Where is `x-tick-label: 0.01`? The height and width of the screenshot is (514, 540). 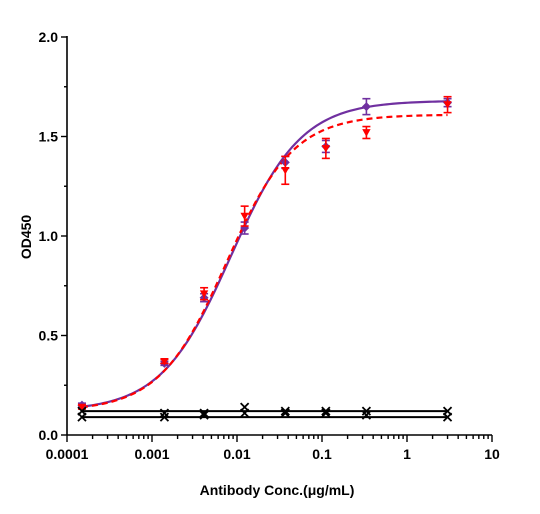
x-tick-label: 0.01 is located at coordinates (236, 454).